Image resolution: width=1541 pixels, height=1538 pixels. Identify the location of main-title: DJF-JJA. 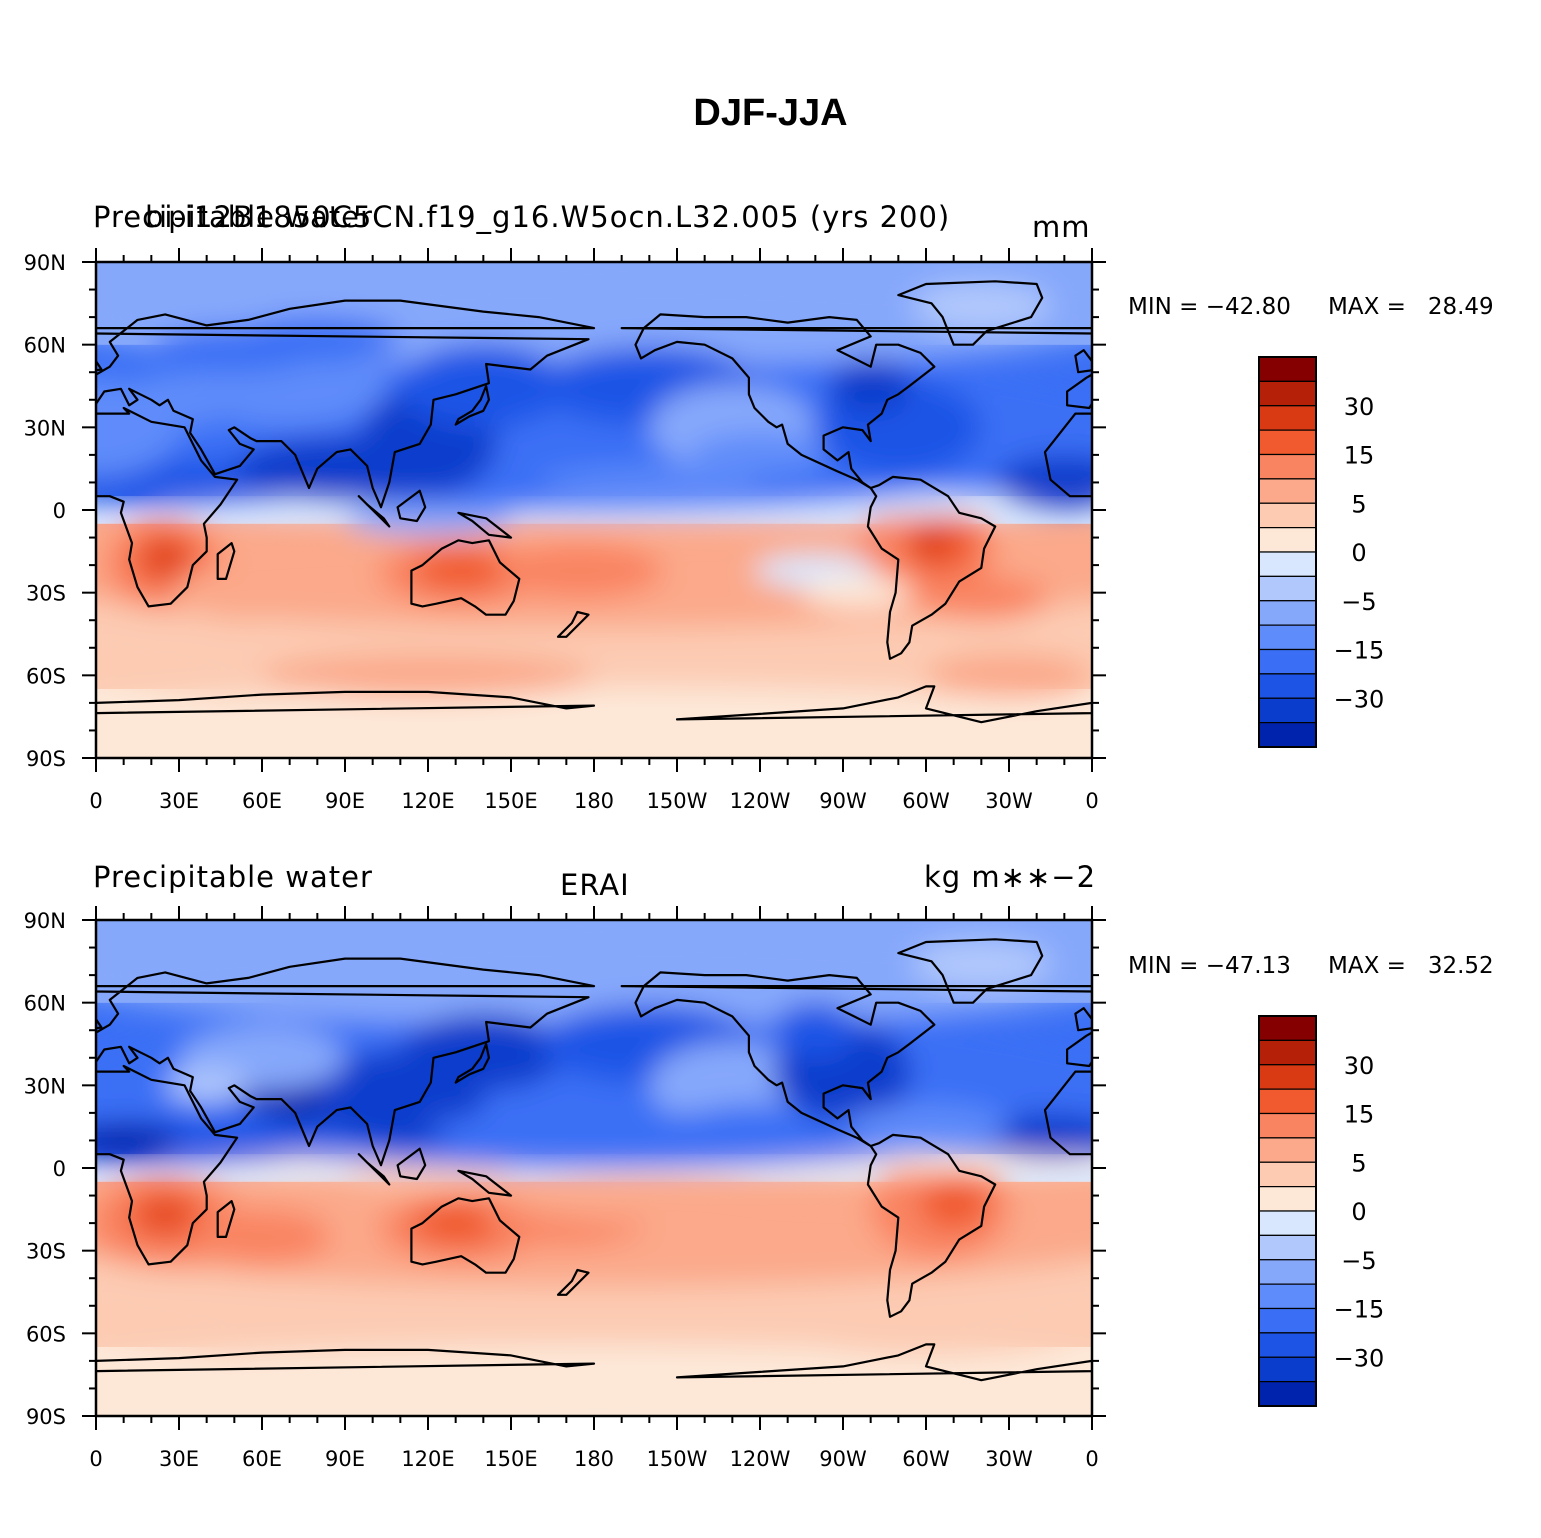
(770, 113).